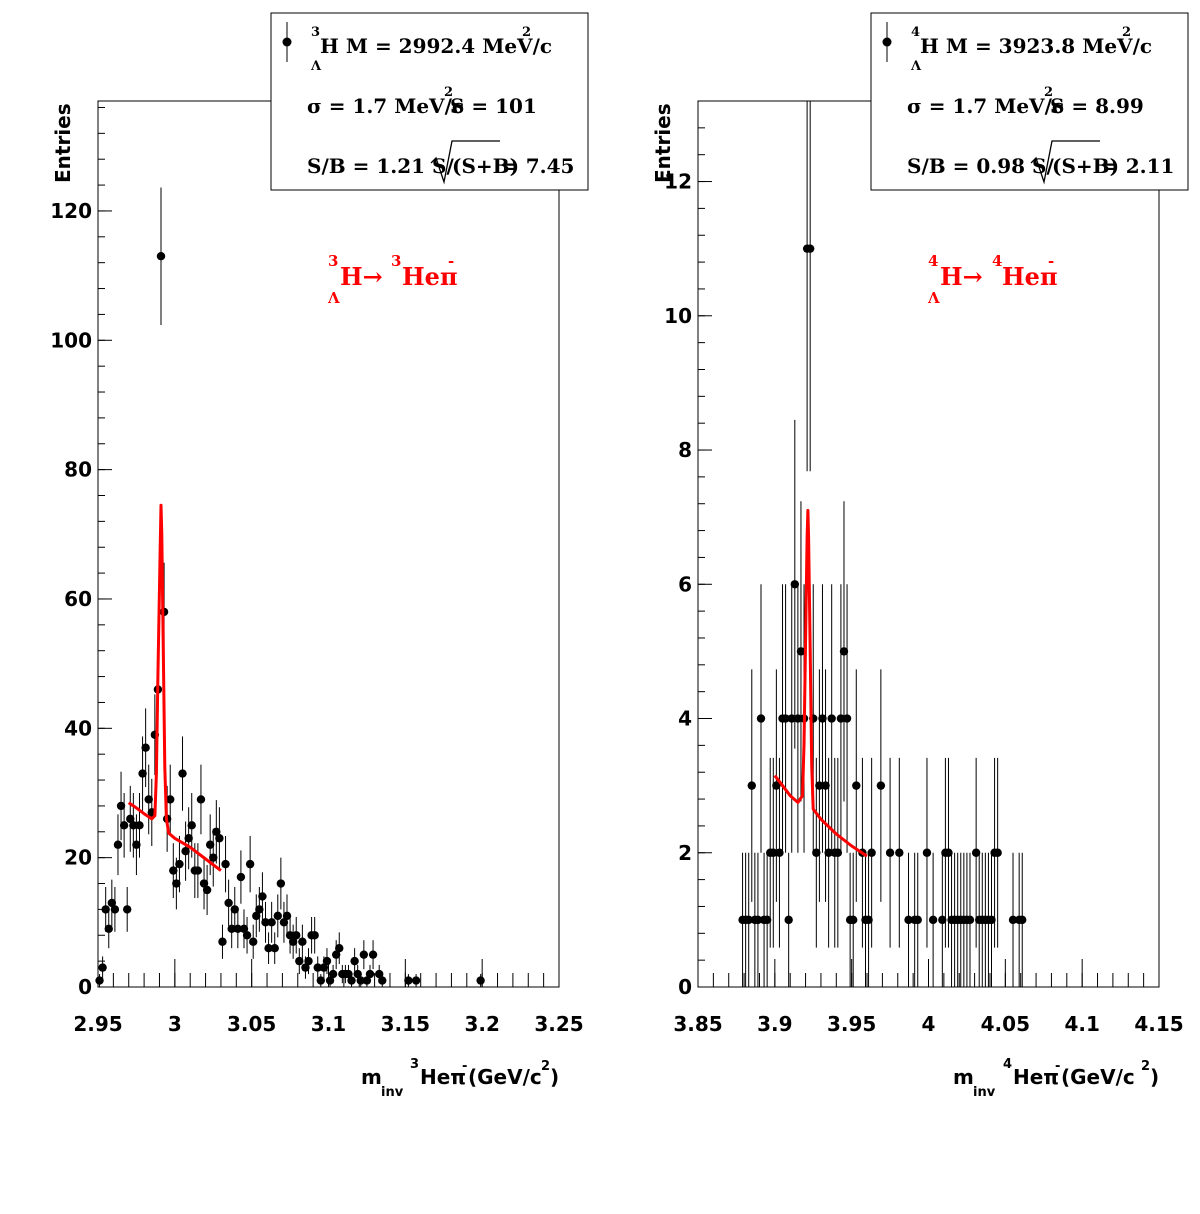 The image size is (1200, 1214). Describe the element at coordinates (429, 101) in the screenshot. I see `legend-frame` at that location.